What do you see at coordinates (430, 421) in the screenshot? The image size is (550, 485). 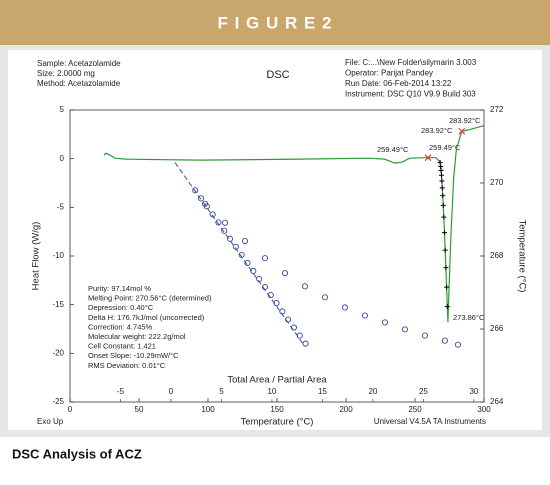 I see `footer-right: Universal V4.5A TA Instruments` at bounding box center [430, 421].